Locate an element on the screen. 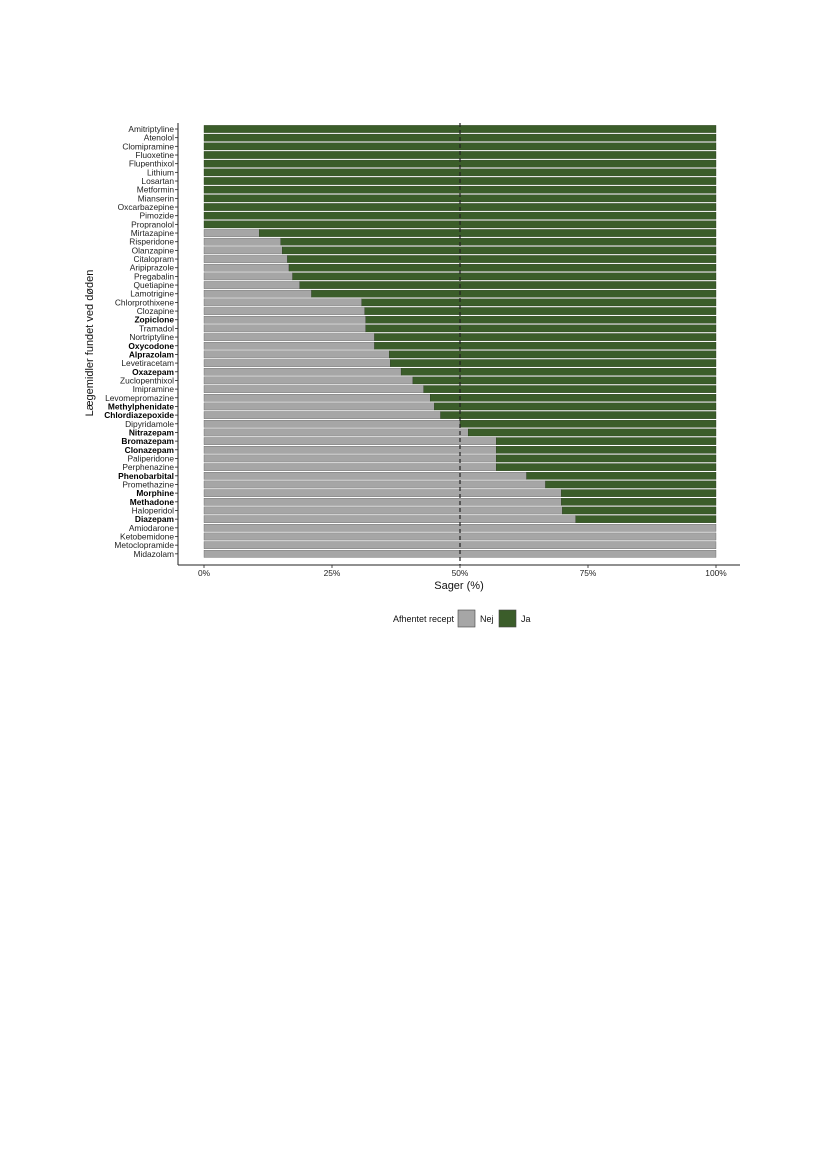 Image resolution: width=827 pixels, height=1169 pixels. y-tick-label-nortriptyline: Nortriptyline is located at coordinates (151, 337).